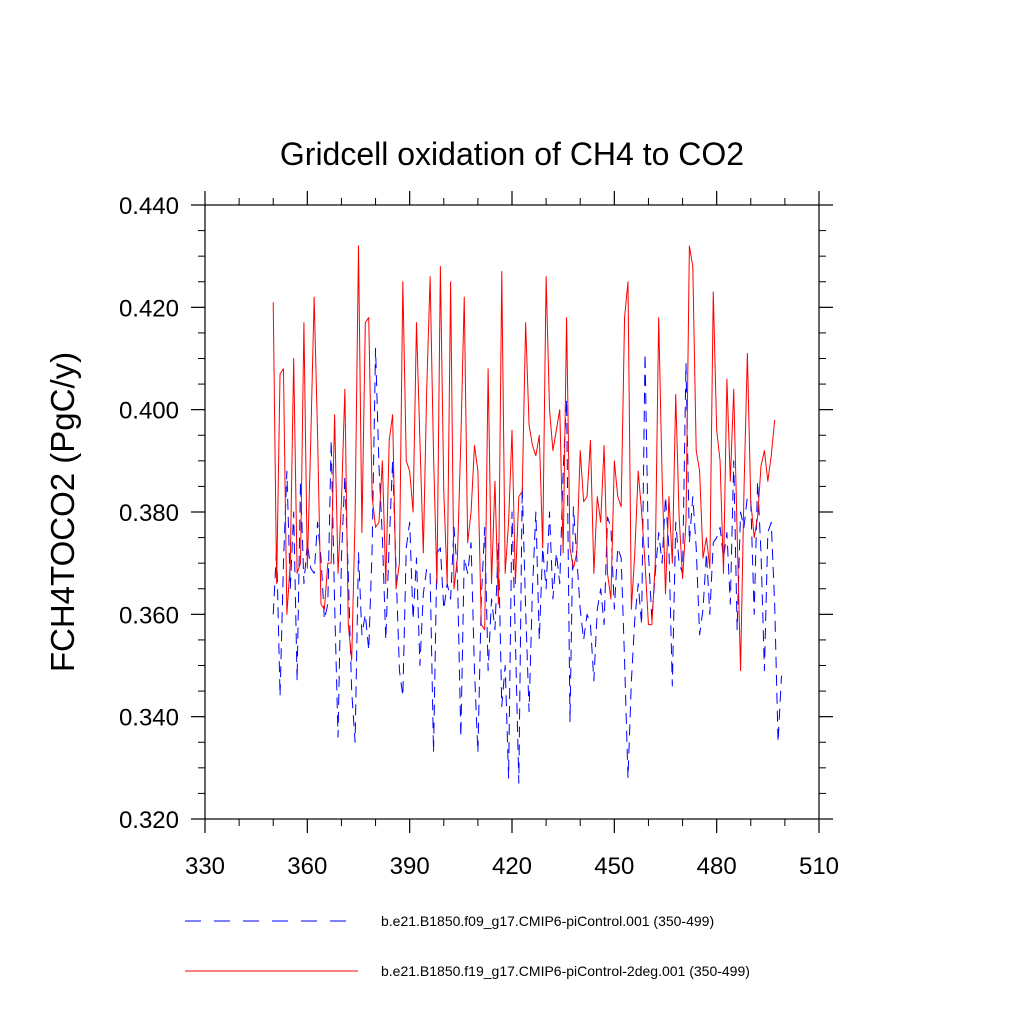 This screenshot has height=1024, width=1024. Describe the element at coordinates (149, 308) in the screenshot. I see `y-tick-label: 0.420` at that location.